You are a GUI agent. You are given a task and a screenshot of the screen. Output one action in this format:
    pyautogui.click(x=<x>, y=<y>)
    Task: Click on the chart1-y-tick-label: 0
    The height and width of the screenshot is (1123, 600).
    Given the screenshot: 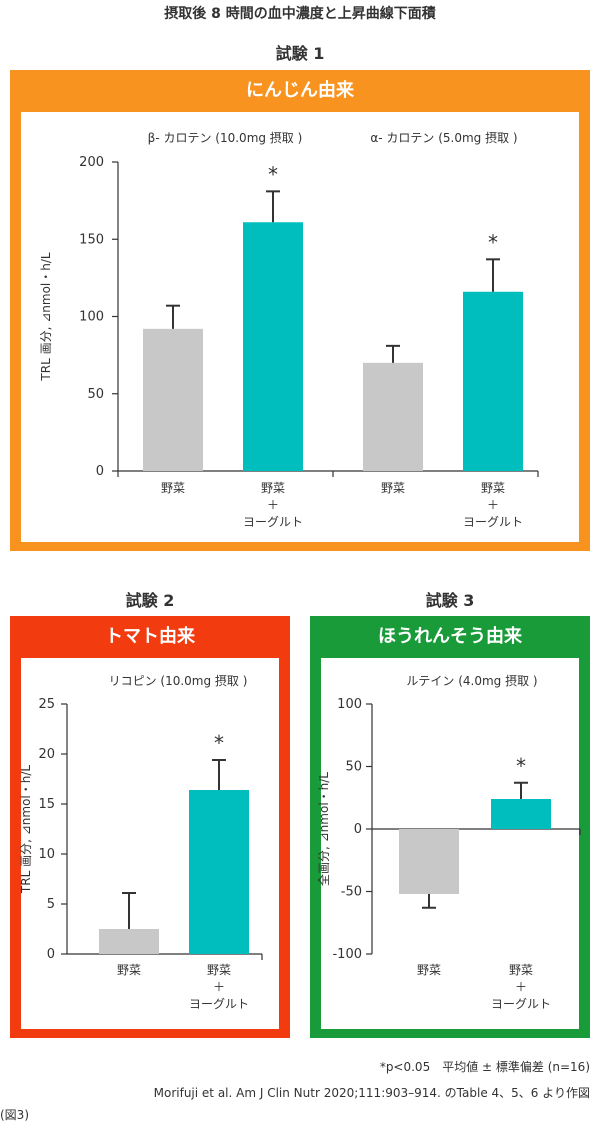 What is the action you would take?
    pyautogui.click(x=100, y=471)
    